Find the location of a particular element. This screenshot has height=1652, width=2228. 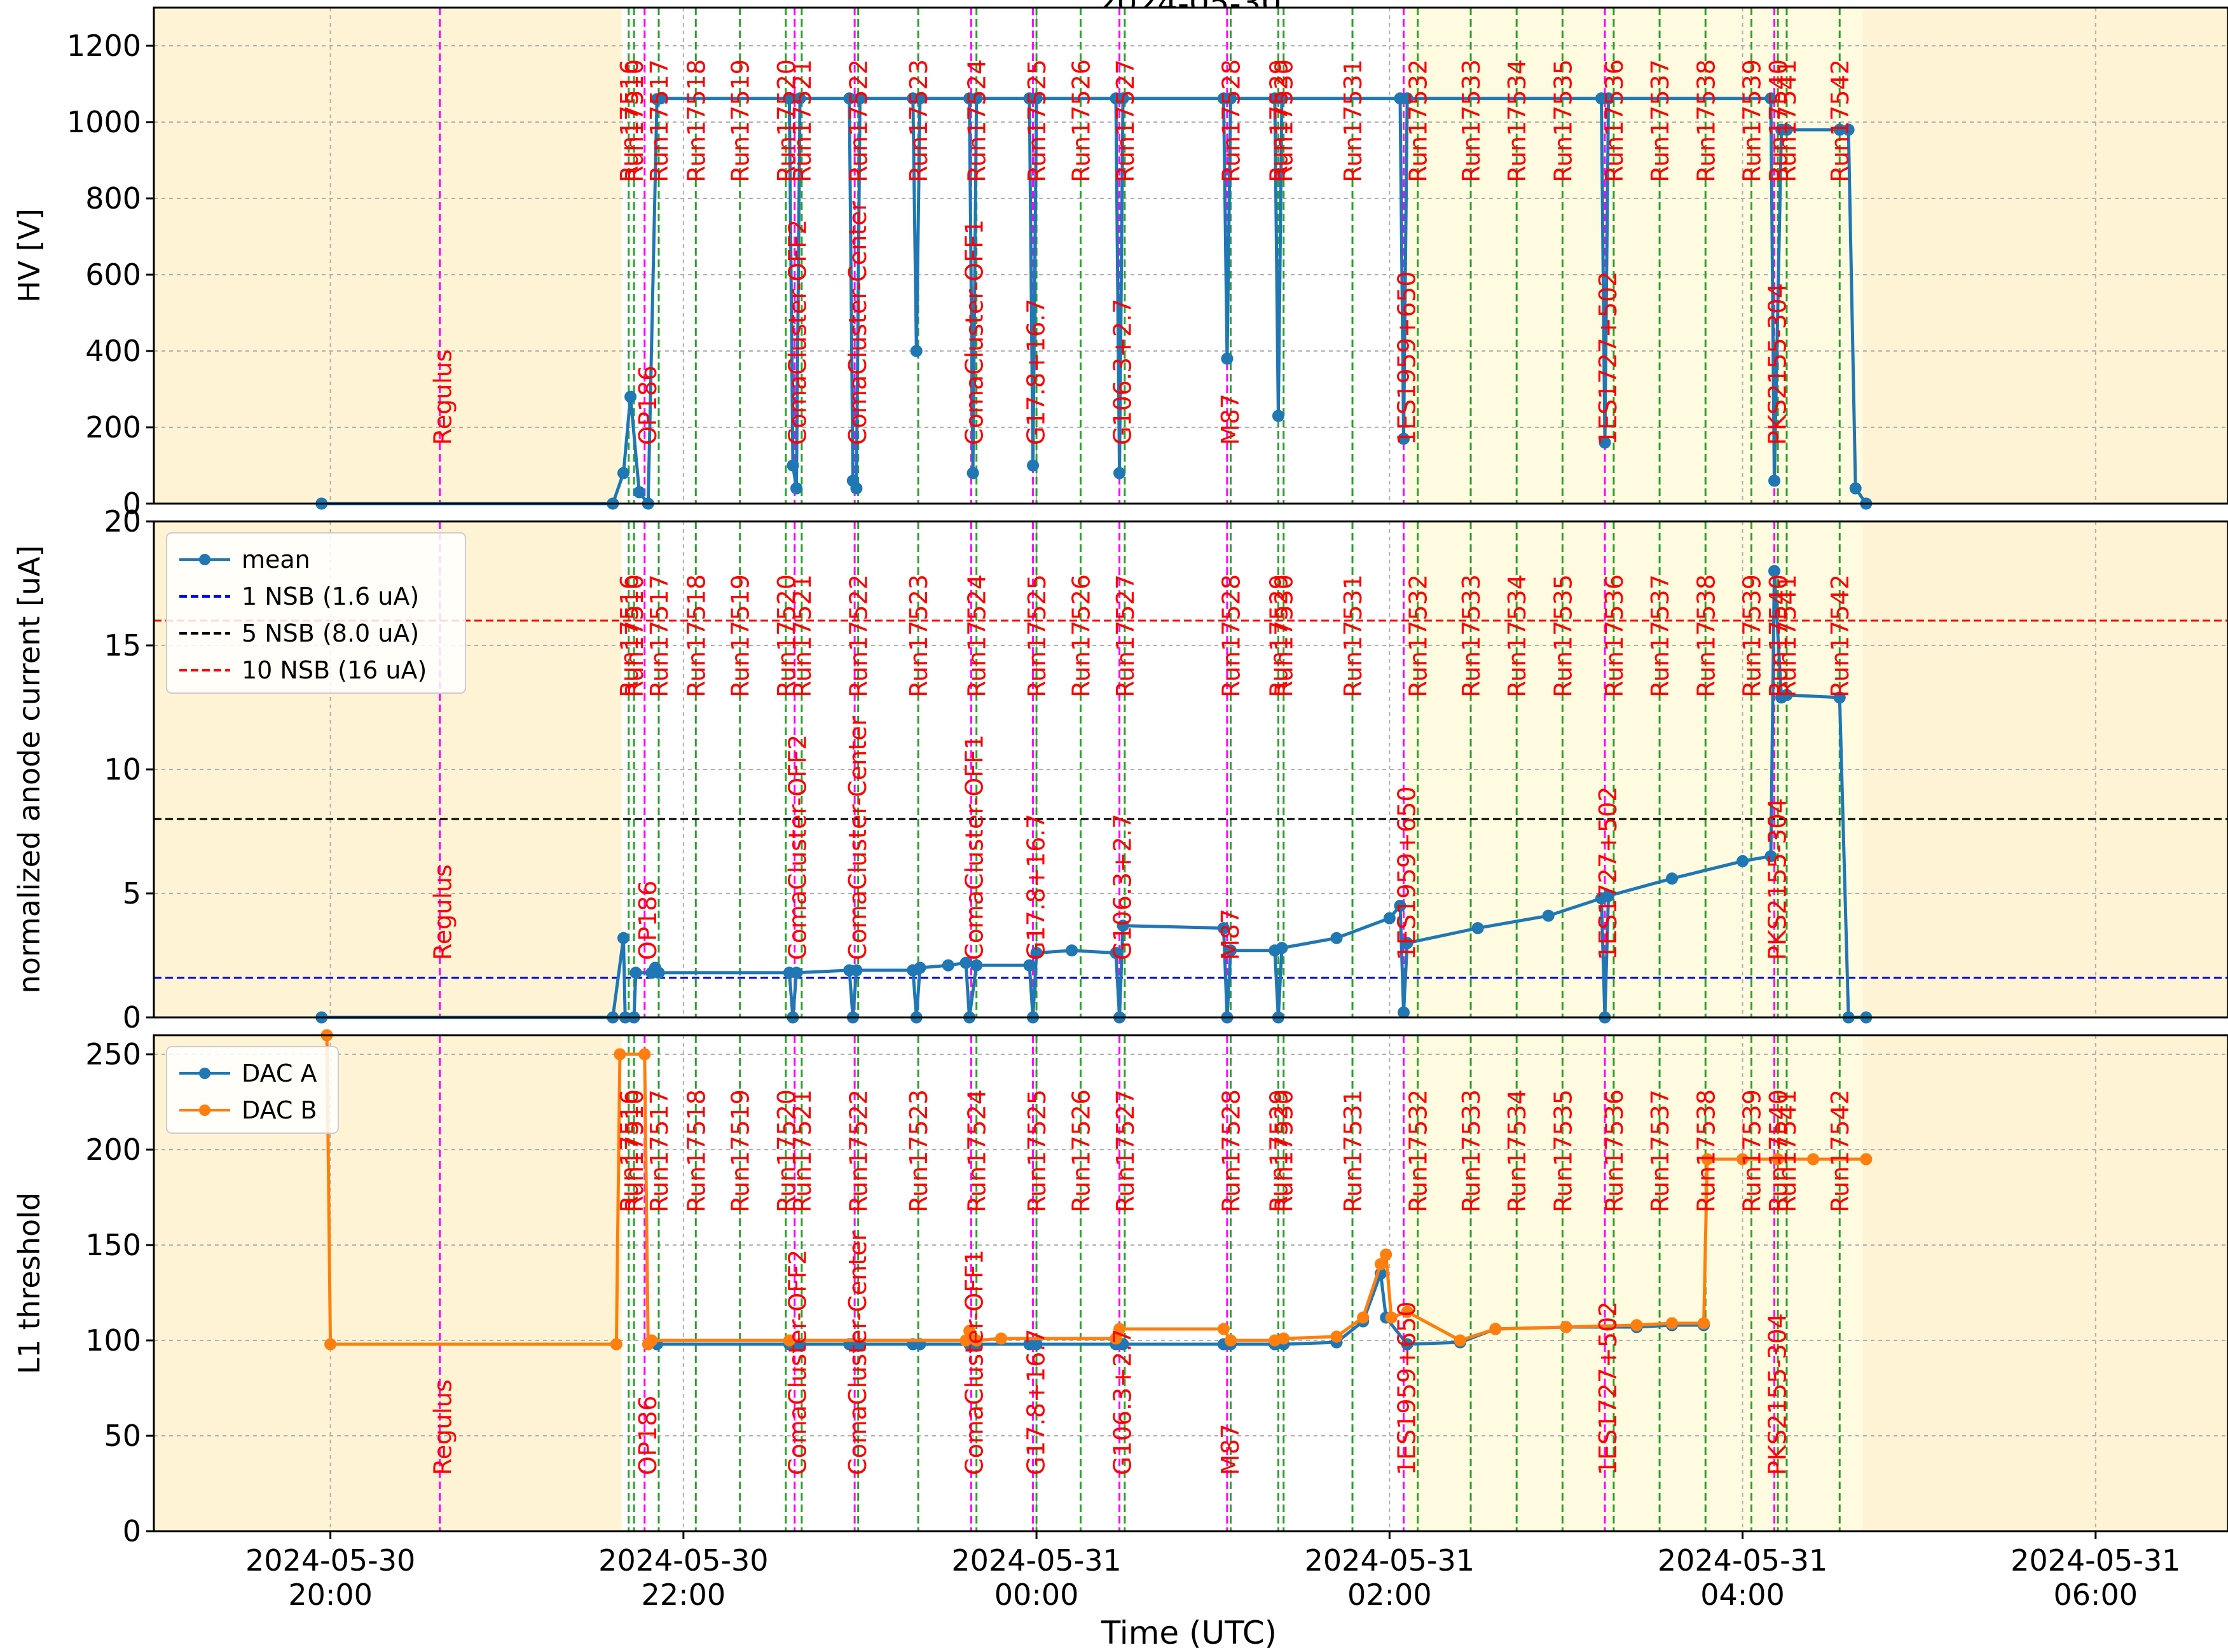

y-axis-label: L1 threshold is located at coordinates (29, 1283).